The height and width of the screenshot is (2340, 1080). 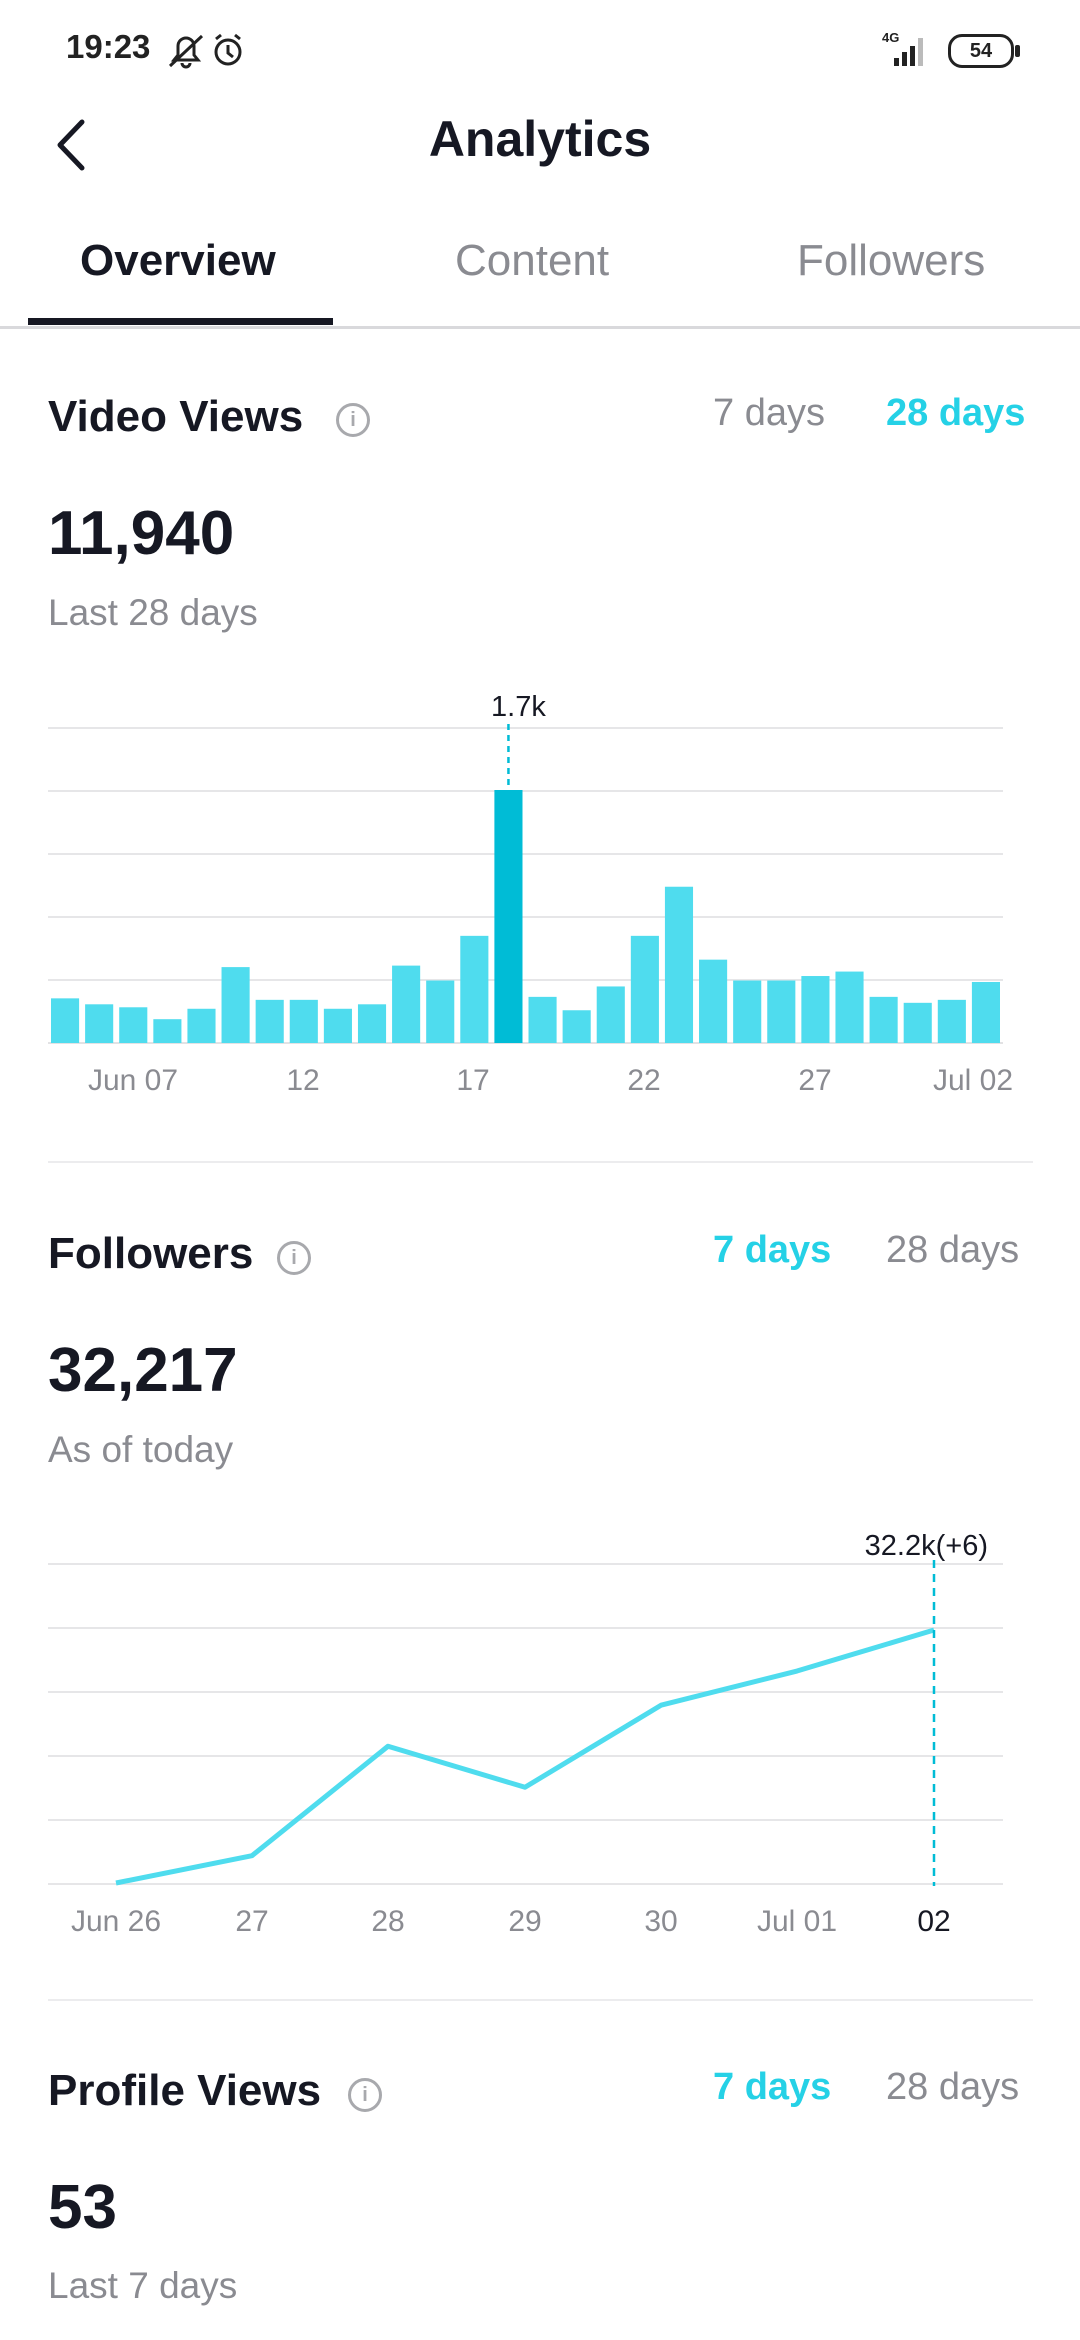 I want to click on video-views-range-28-days: 28 days, so click(x=956, y=413).